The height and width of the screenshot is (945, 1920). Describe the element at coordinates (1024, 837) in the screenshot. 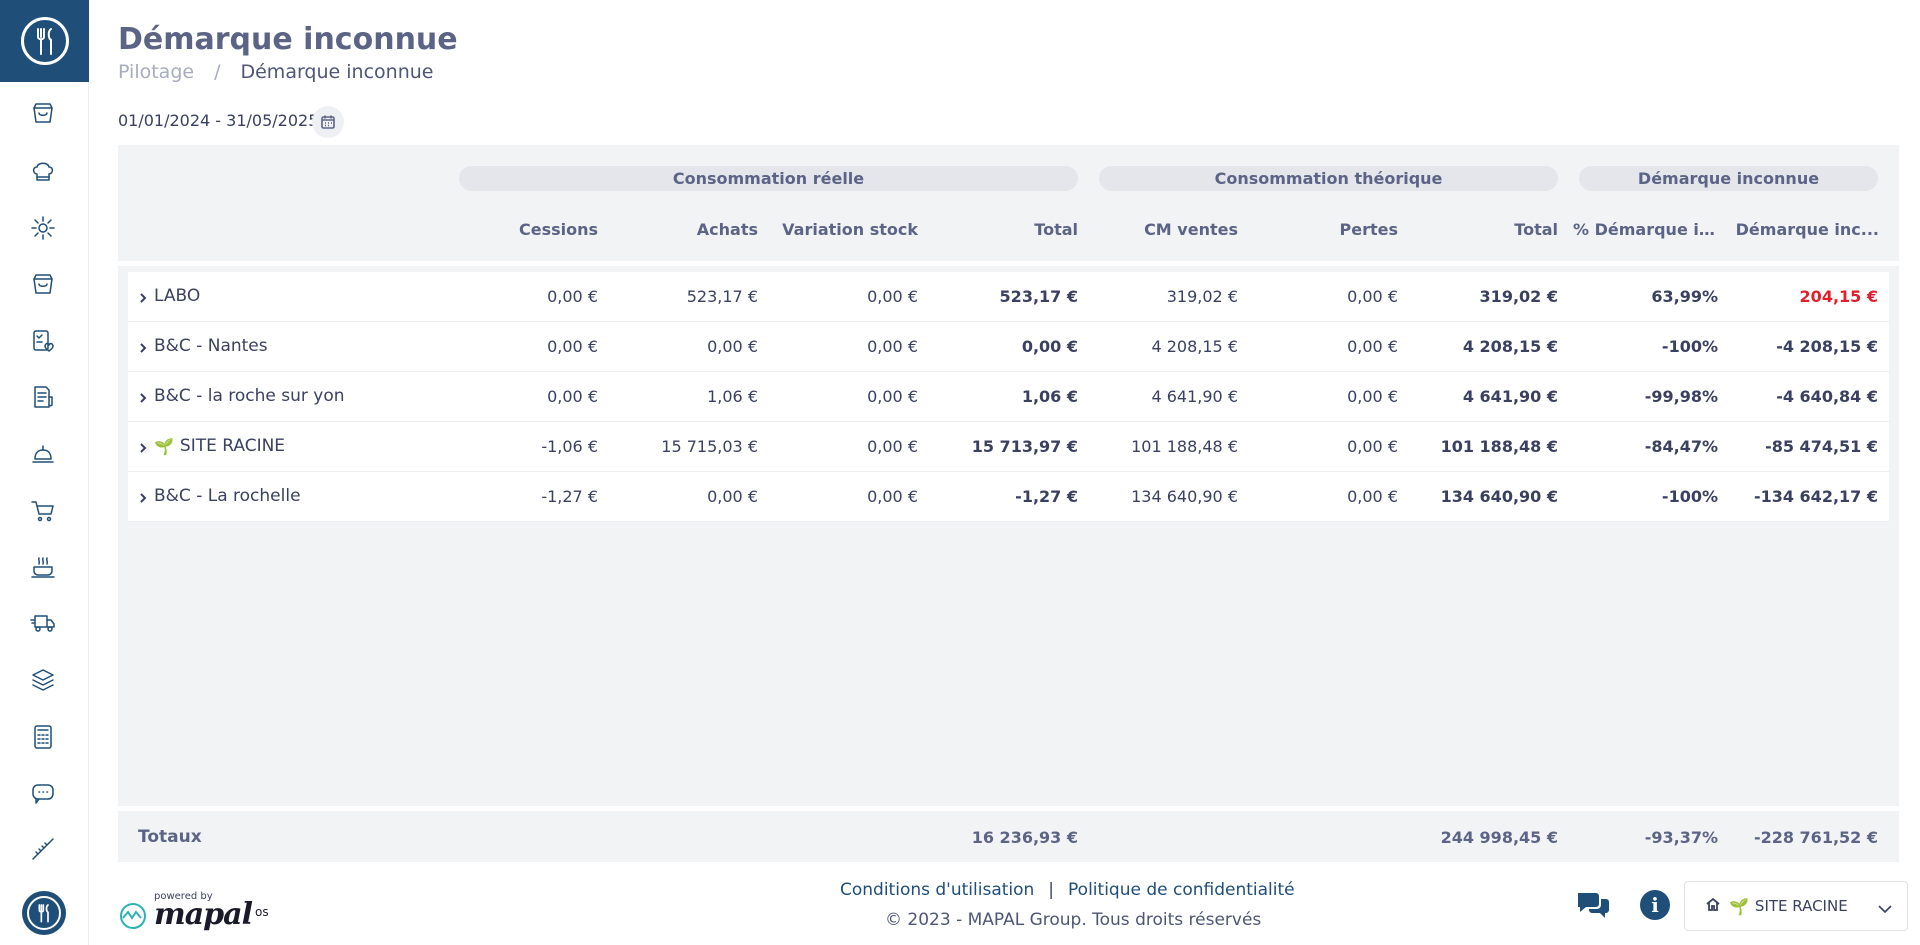

I see `total-consommation-reelle: 16 236,93 €` at that location.